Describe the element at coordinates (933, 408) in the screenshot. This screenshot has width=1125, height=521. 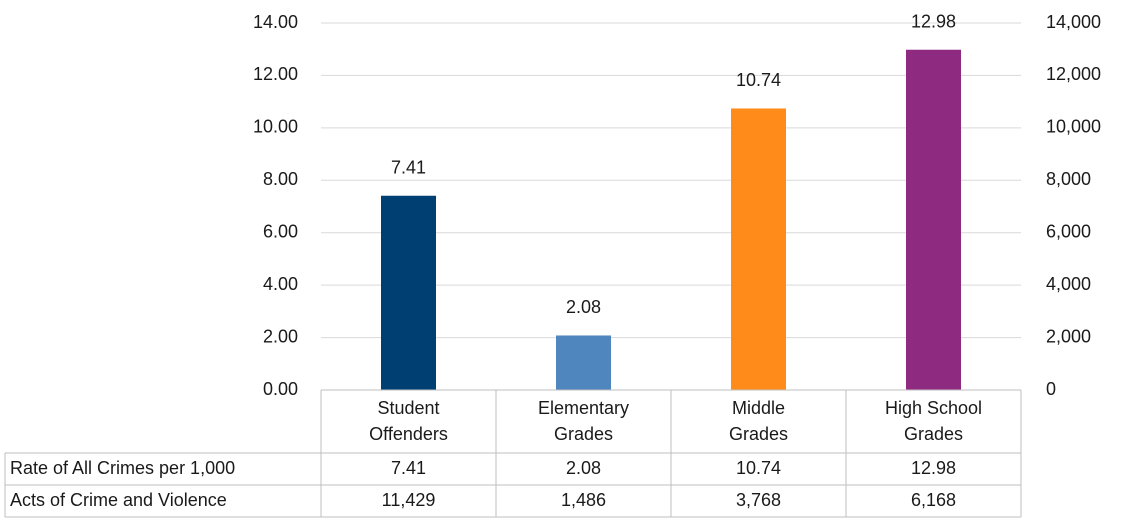
I see `category-label: High School` at that location.